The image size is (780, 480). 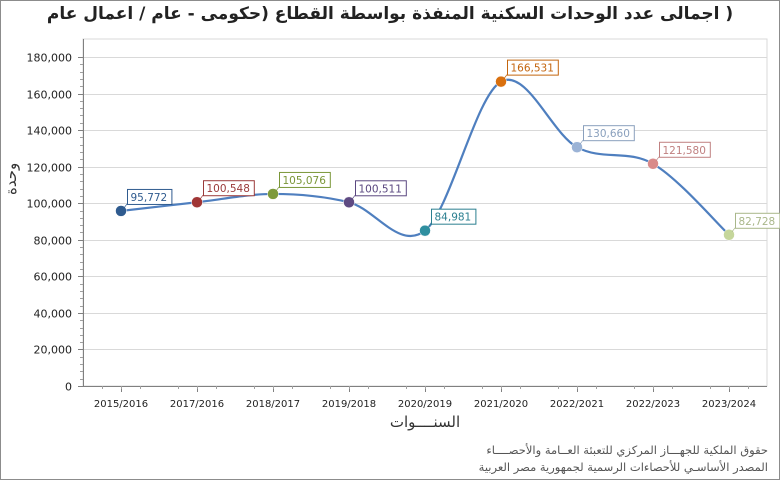 I want to click on y-tick-label: 40,000, so click(x=53, y=314).